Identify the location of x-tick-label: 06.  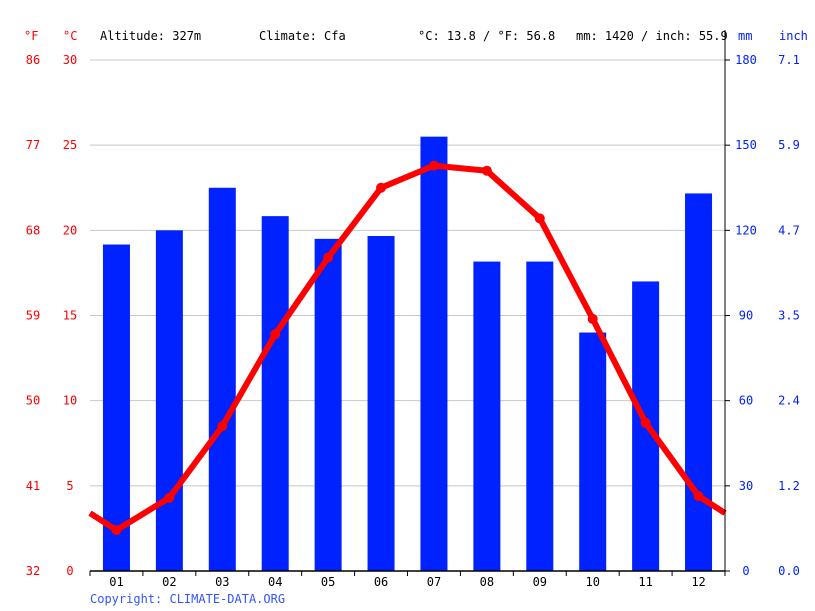
(381, 582).